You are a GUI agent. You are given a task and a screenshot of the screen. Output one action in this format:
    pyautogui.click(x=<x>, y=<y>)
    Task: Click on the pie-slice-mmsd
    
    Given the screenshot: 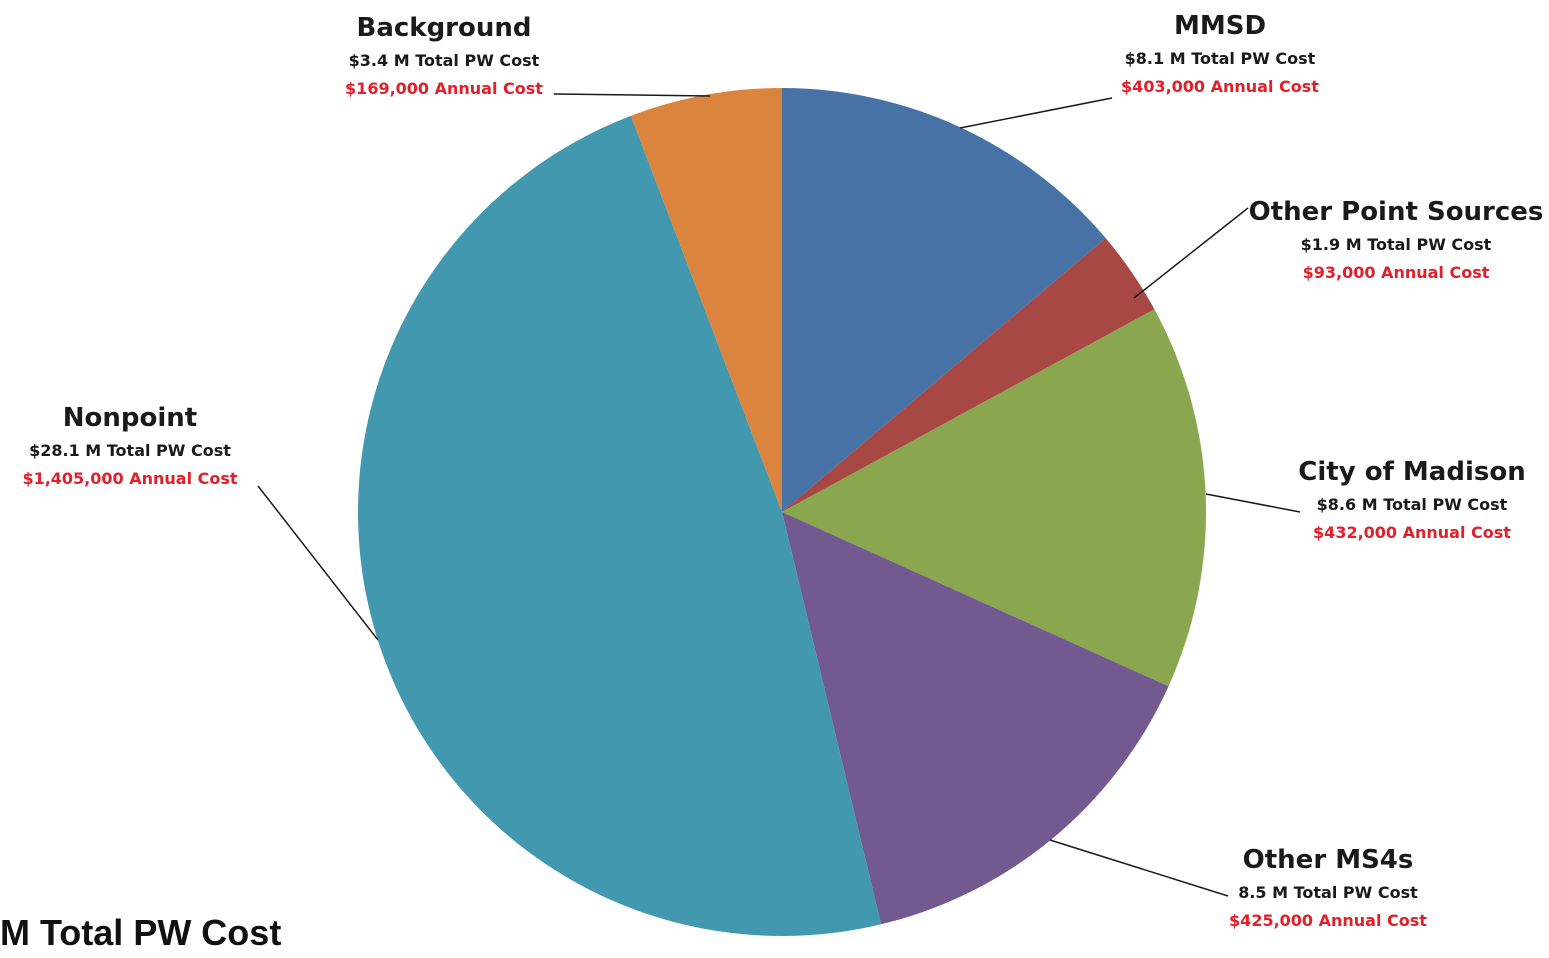 What is the action you would take?
    pyautogui.click(x=944, y=300)
    